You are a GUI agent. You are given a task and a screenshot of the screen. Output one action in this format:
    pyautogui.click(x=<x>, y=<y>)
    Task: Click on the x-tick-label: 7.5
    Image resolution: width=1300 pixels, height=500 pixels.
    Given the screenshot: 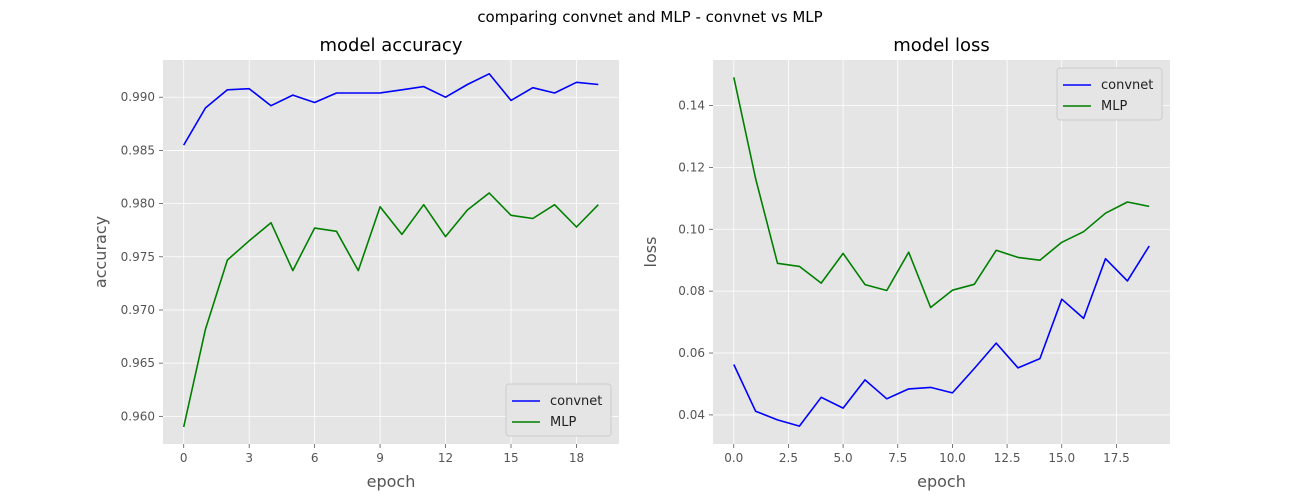 What is the action you would take?
    pyautogui.click(x=897, y=458)
    